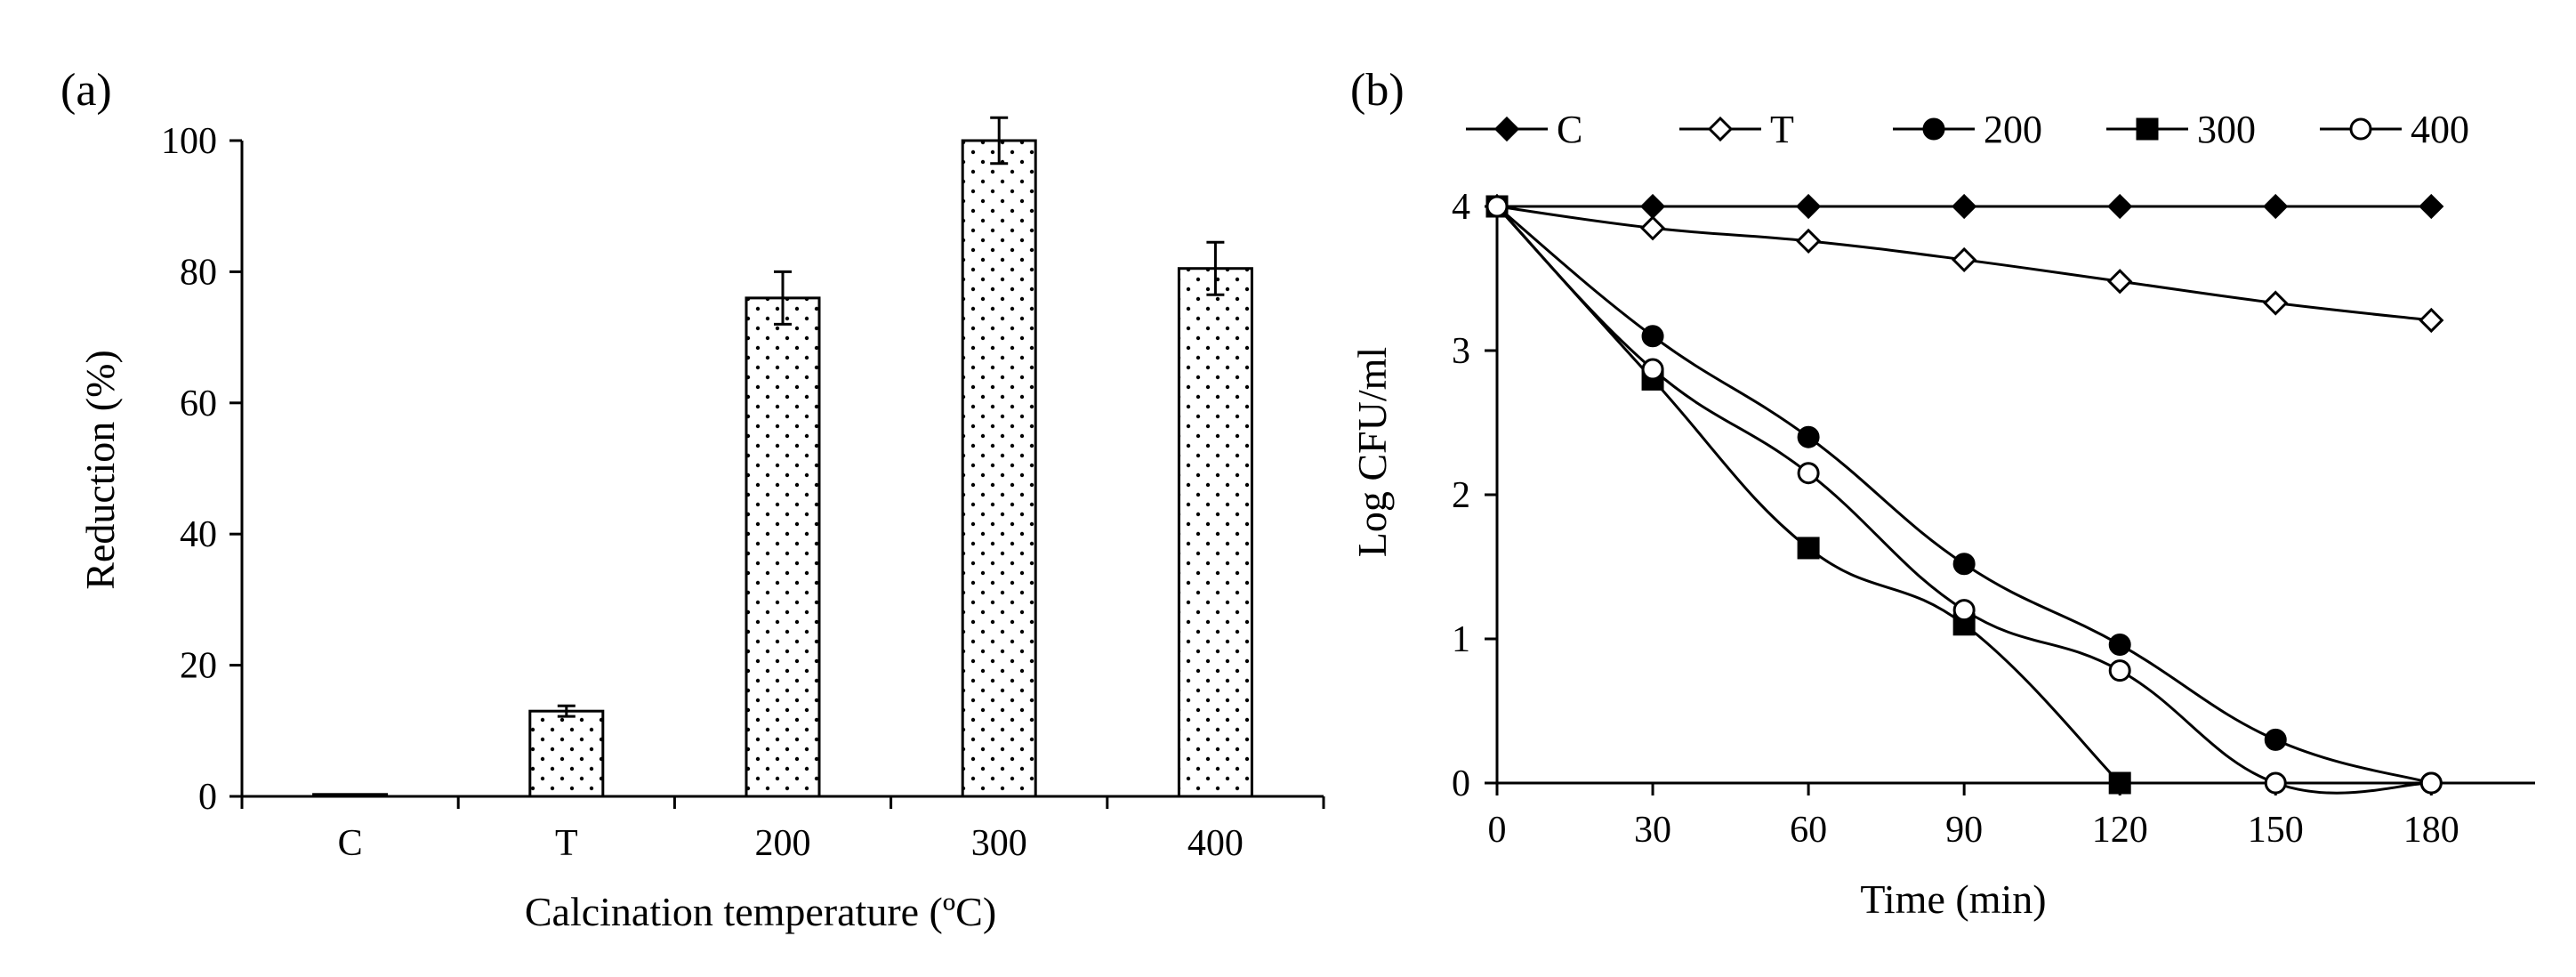 The width and height of the screenshot is (2576, 977). I want to click on panel-b-y-ticks: 0 1 2 3 4, so click(1474, 495).